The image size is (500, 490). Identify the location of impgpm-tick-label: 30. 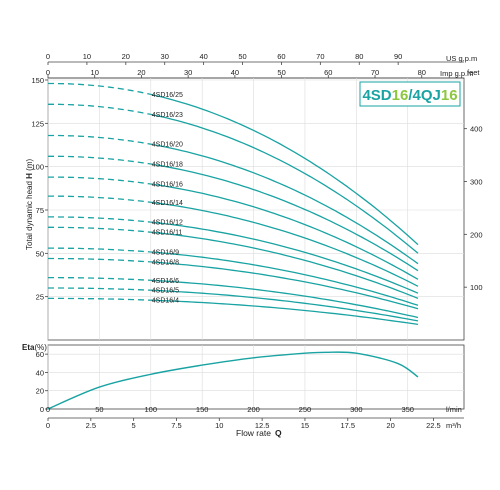
(188, 72).